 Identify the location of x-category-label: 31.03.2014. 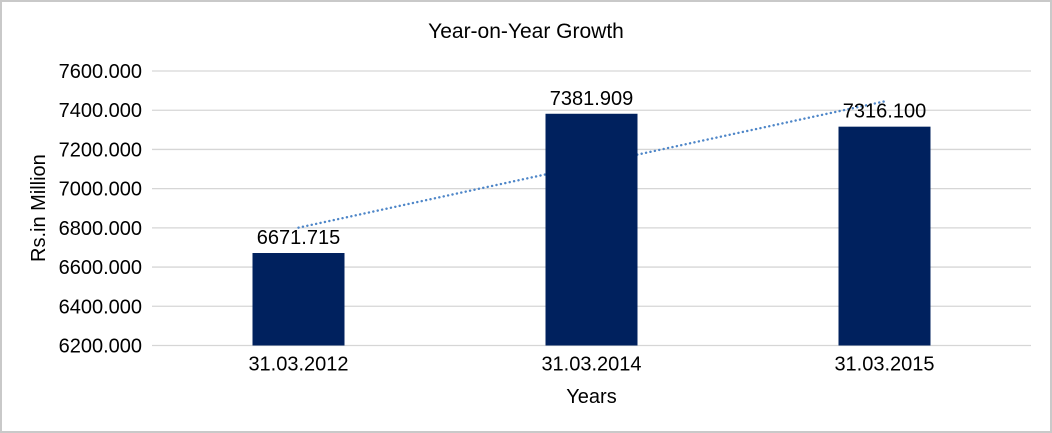
(591, 365).